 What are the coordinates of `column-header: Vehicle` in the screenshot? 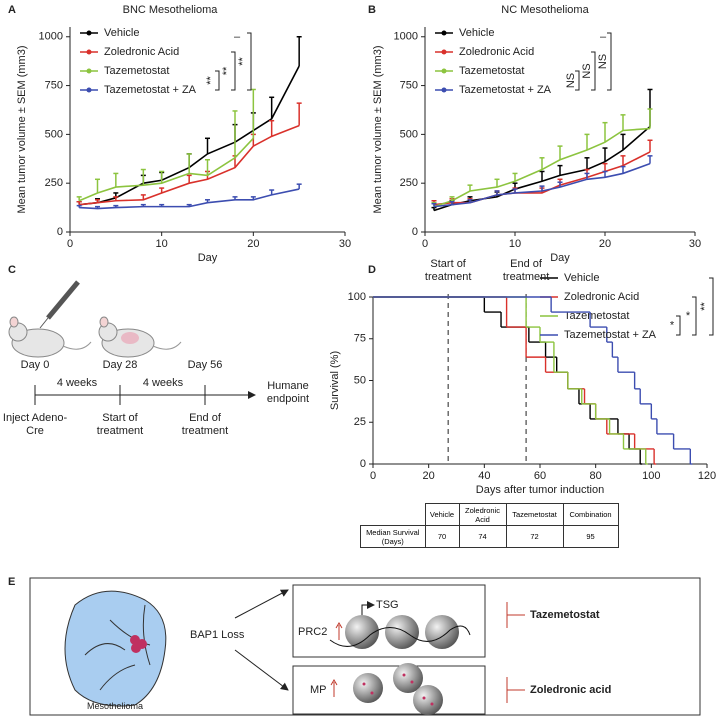 It's located at (442, 514).